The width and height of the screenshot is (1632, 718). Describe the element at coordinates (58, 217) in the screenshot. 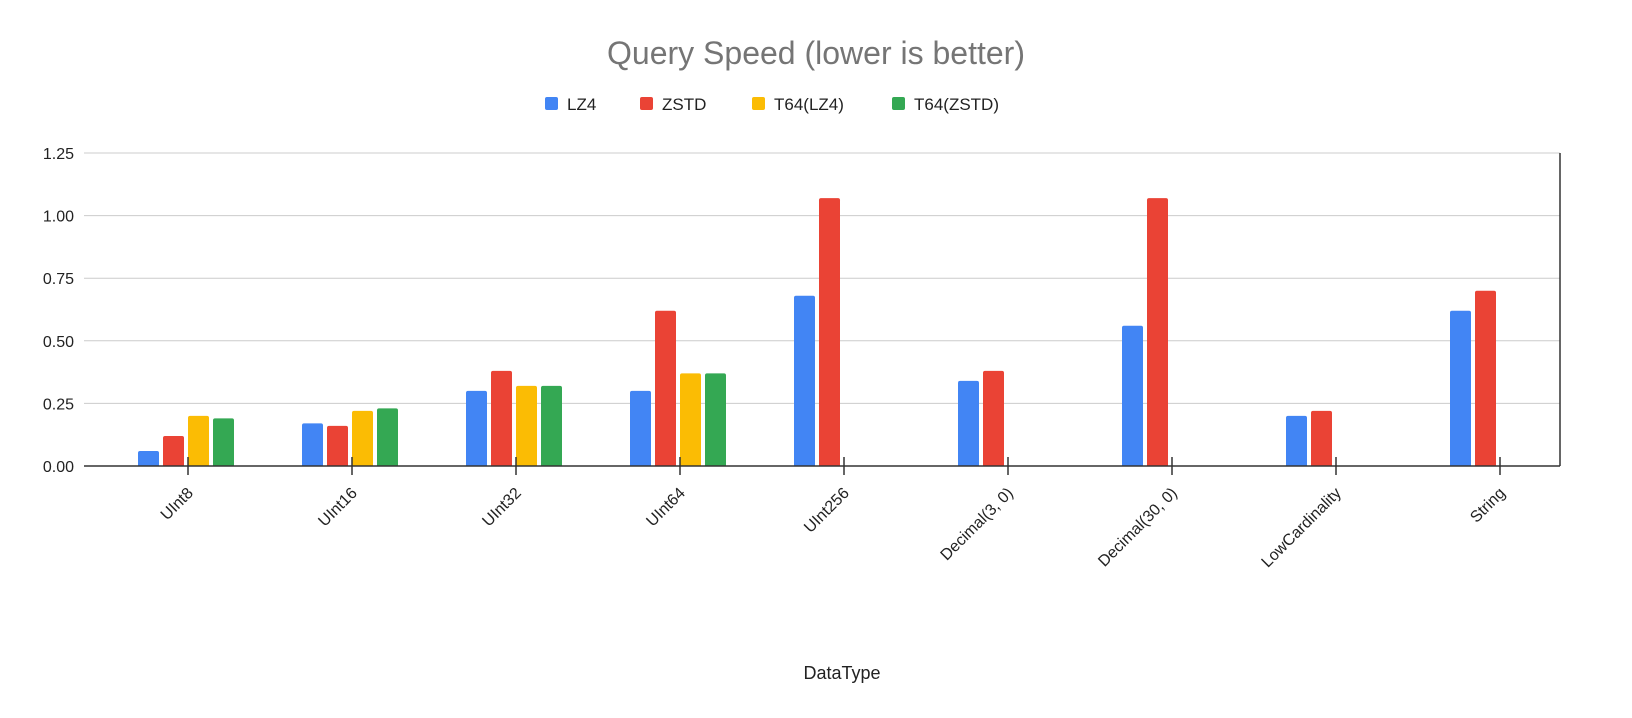

I see `y-tick-label: 1.00` at that location.